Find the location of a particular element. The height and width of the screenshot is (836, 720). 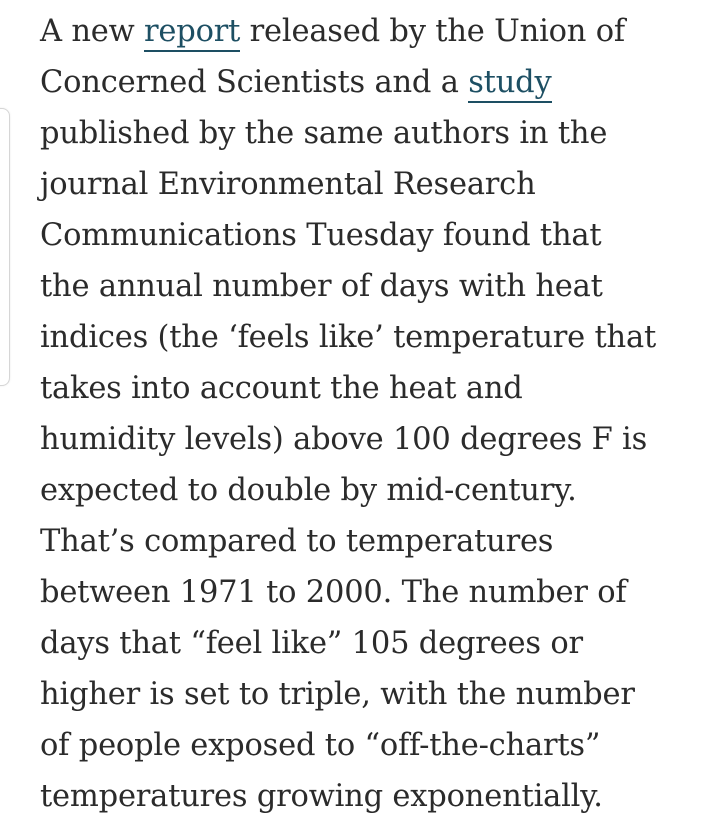

study-link: study is located at coordinates (510, 84).